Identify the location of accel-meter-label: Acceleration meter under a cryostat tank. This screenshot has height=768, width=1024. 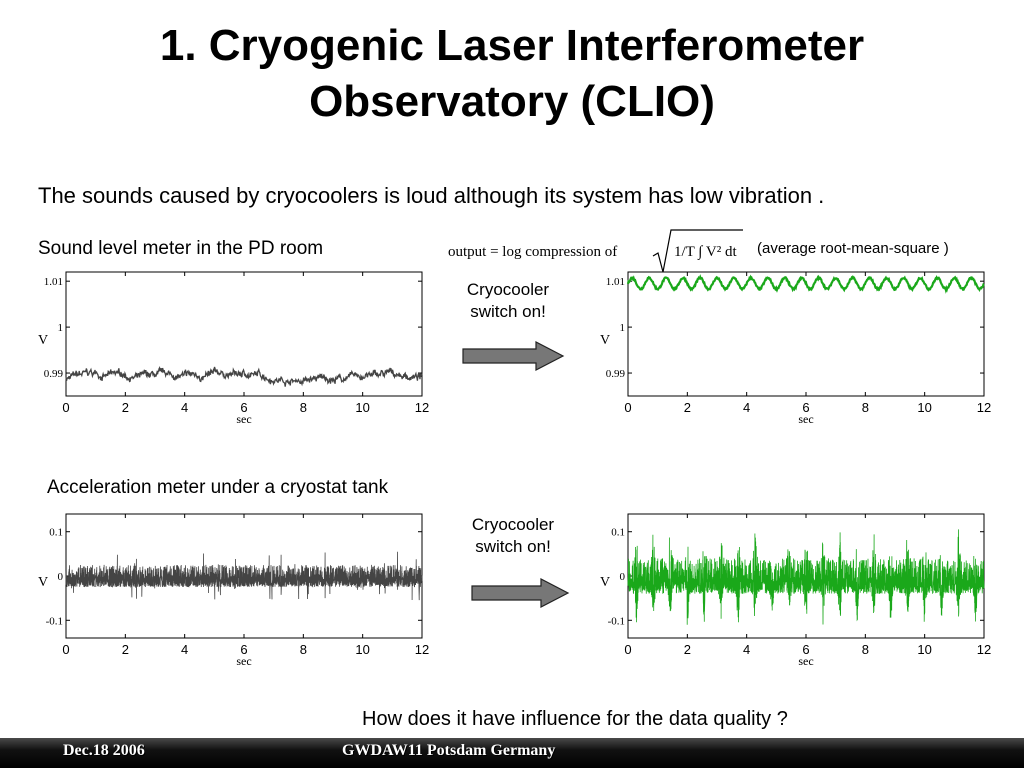
(218, 487).